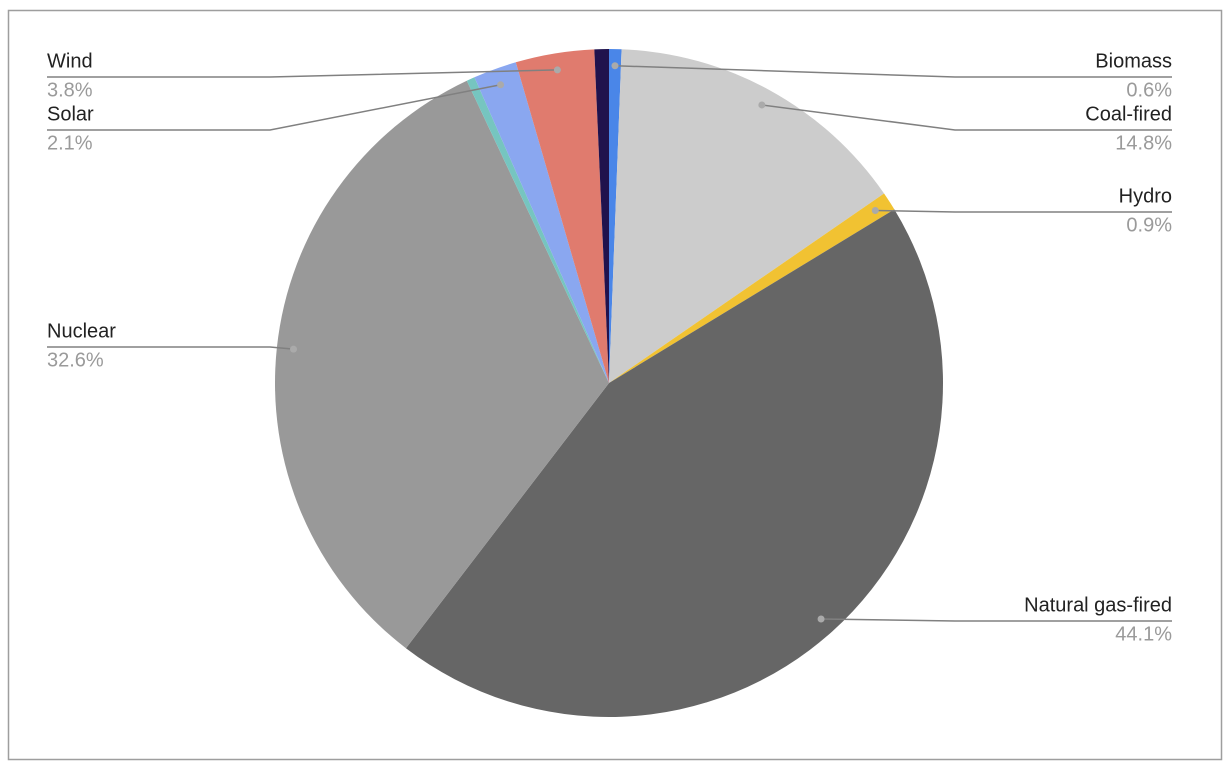  I want to click on slice-label: Natural gas-fired, so click(1098, 605).